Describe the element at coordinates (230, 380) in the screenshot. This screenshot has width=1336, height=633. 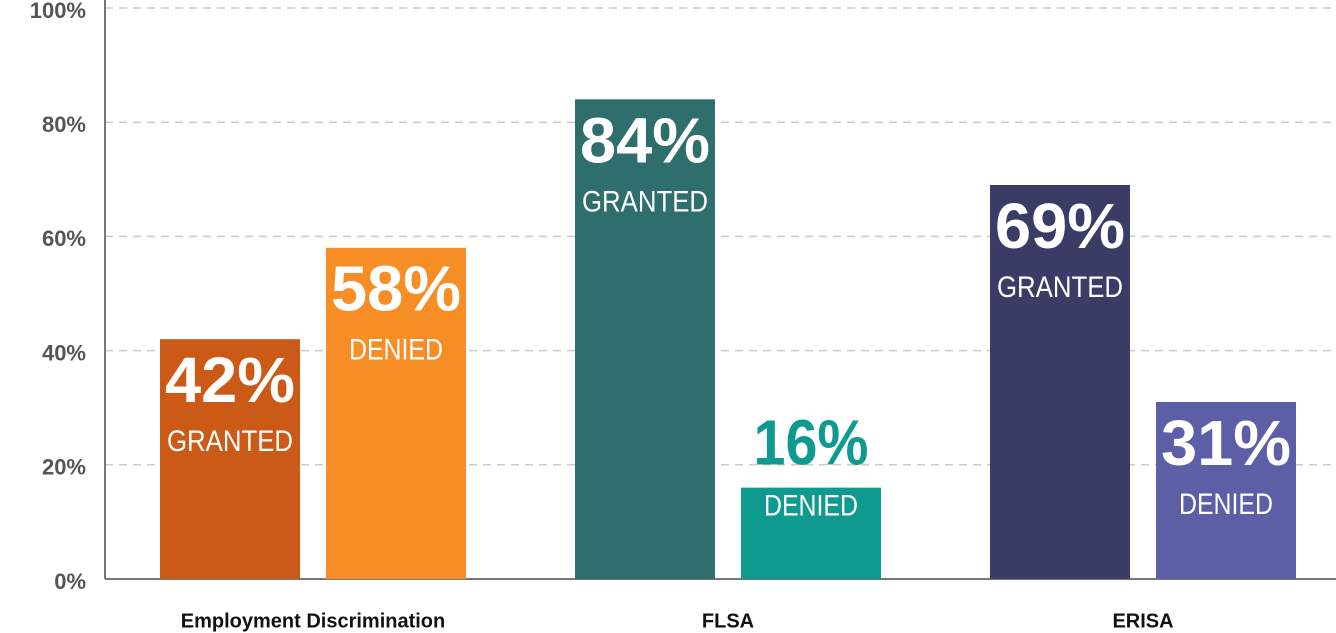
I see `value-label: 42%` at that location.